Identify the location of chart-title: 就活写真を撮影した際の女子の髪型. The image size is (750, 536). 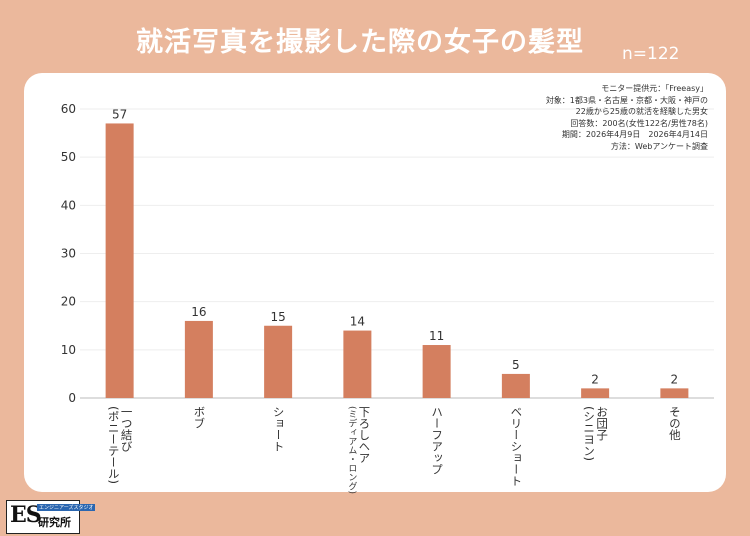
(360, 42).